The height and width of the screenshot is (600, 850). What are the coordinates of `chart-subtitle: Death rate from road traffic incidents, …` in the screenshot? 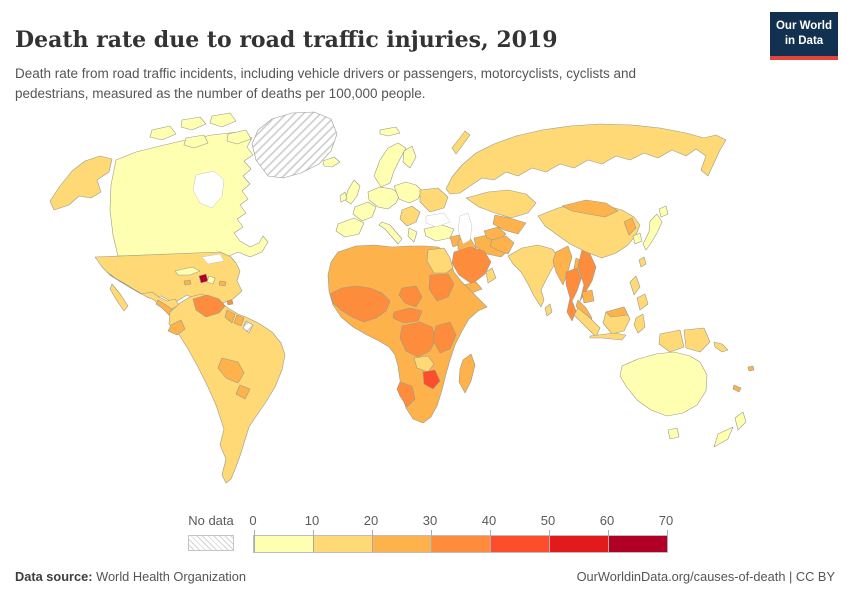 It's located at (326, 83).